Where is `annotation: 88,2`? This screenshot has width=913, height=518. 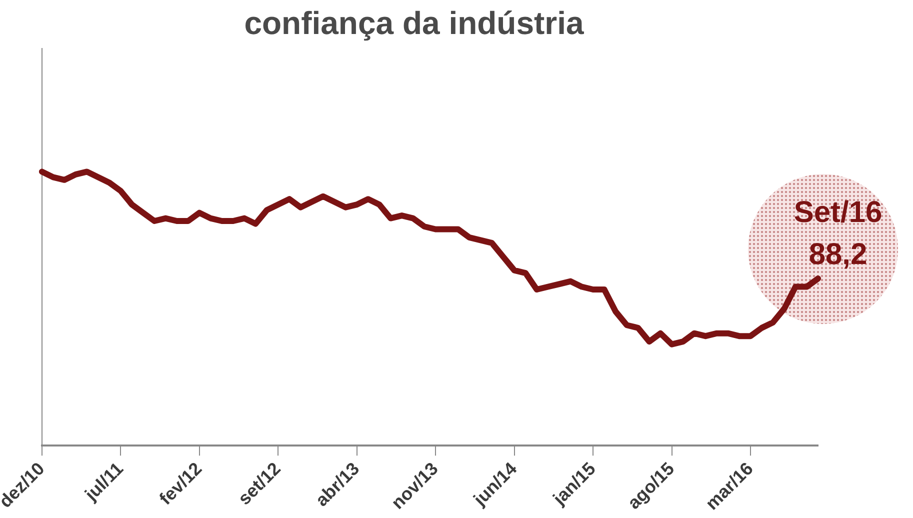
annotation: 88,2 is located at coordinates (838, 254).